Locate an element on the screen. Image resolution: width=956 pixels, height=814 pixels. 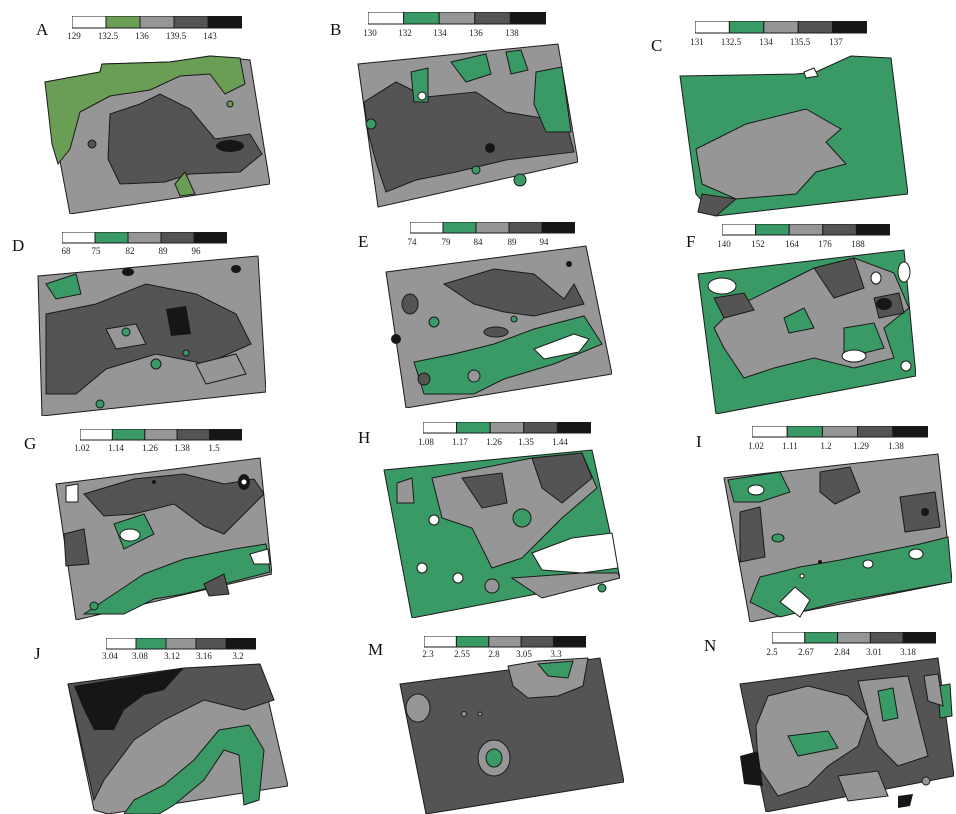
legend-tick: 82 is located at coordinates (130, 251).